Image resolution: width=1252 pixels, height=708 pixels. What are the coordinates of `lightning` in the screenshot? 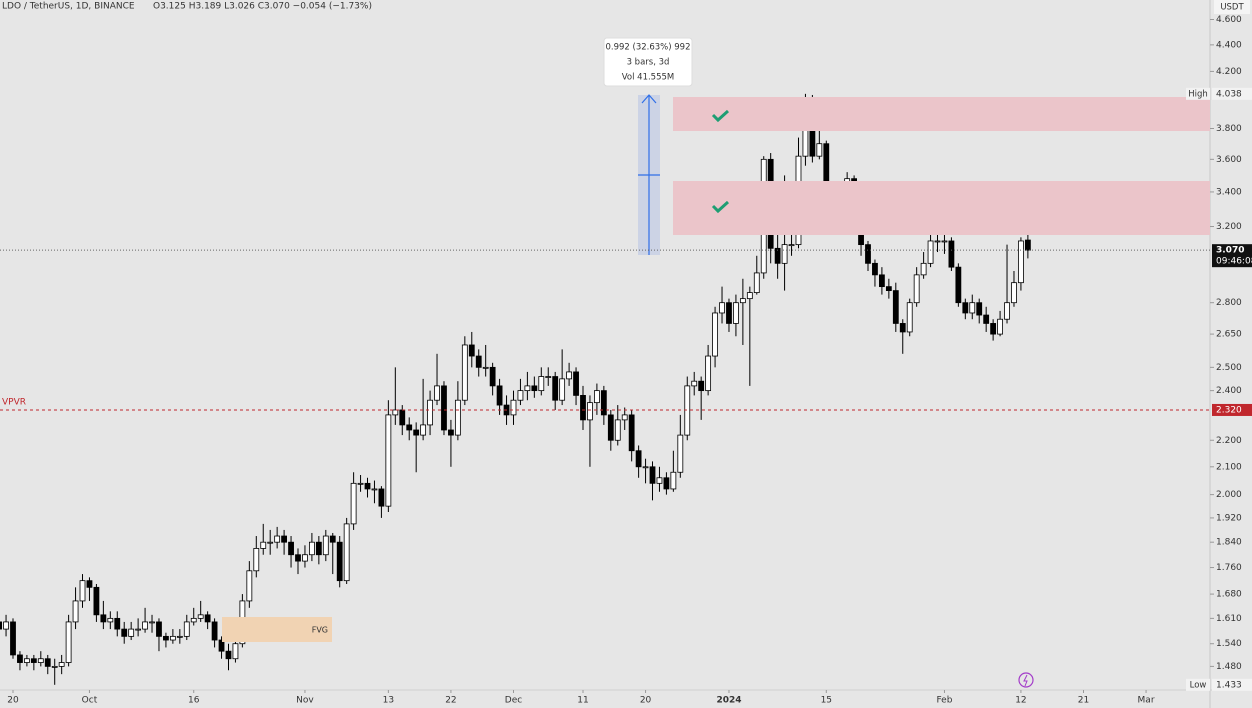 It's located at (1025, 680).